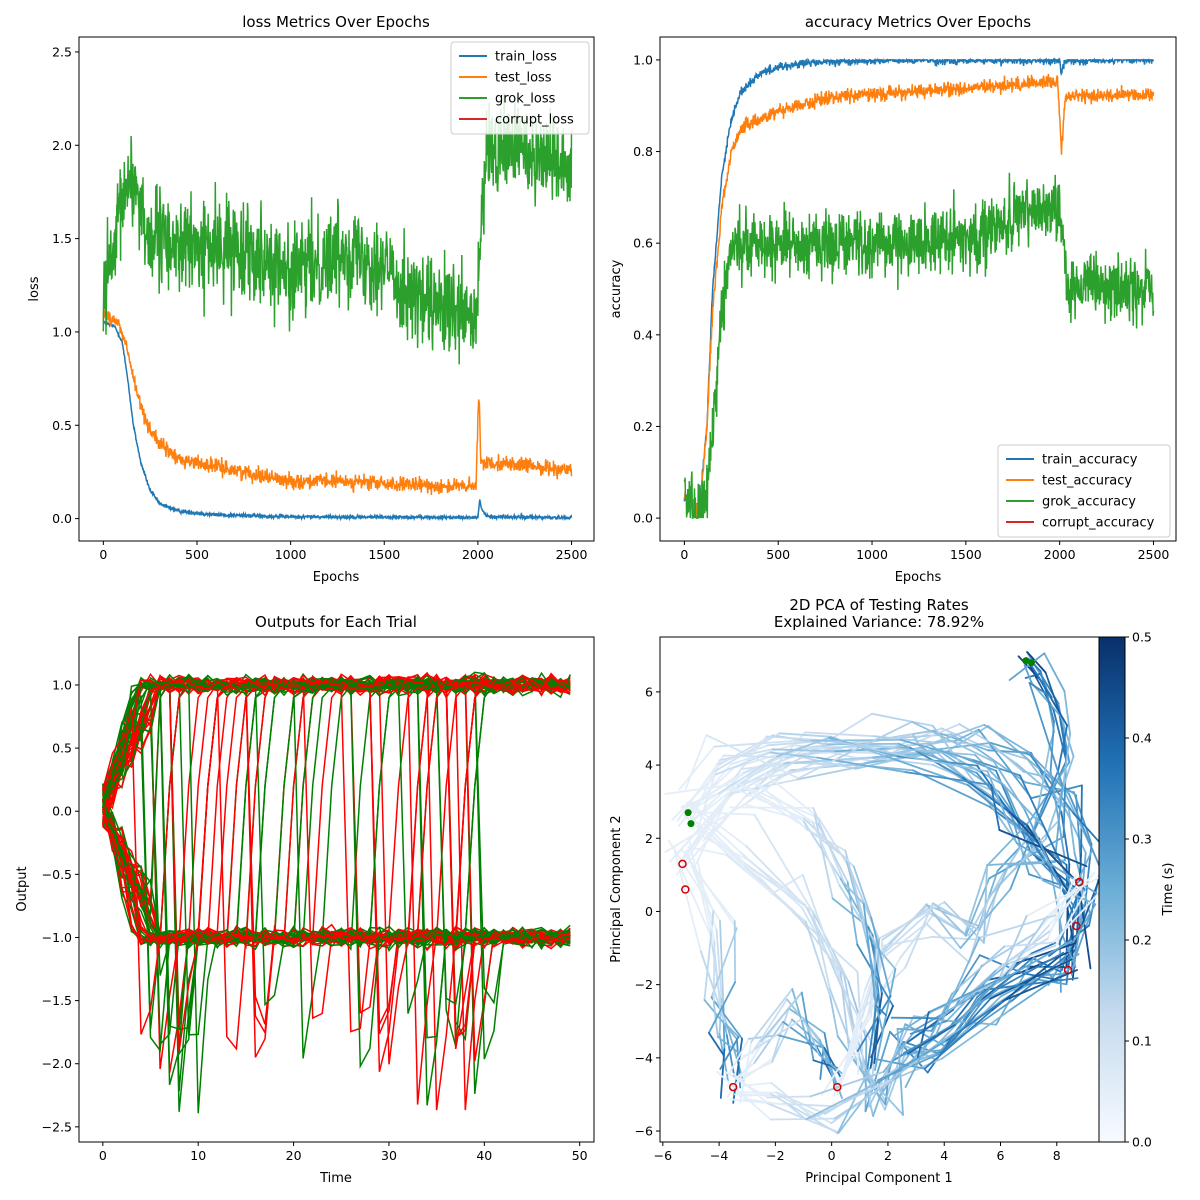  What do you see at coordinates (616, 288) in the screenshot?
I see `accuracy-panel-ylabel: accuracy` at bounding box center [616, 288].